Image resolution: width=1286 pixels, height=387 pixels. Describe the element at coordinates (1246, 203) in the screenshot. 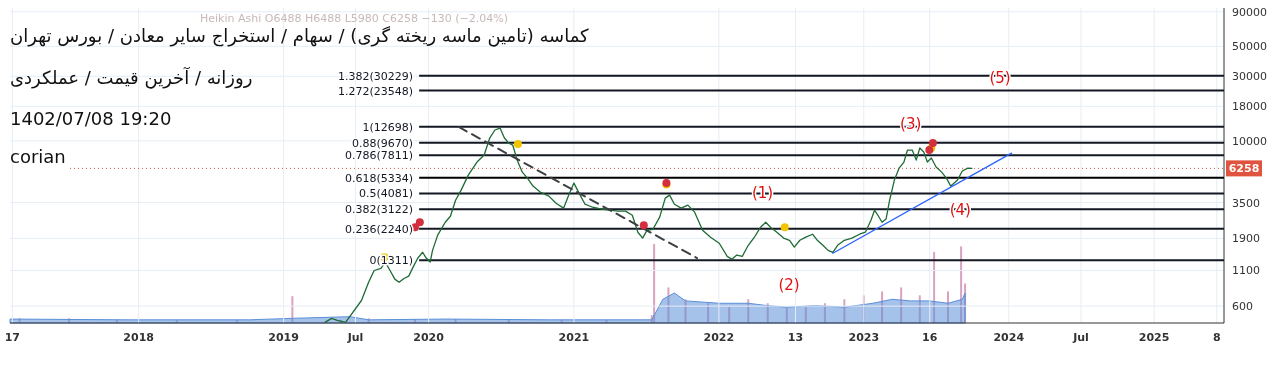

I see `y-tick-label: 3500` at that location.